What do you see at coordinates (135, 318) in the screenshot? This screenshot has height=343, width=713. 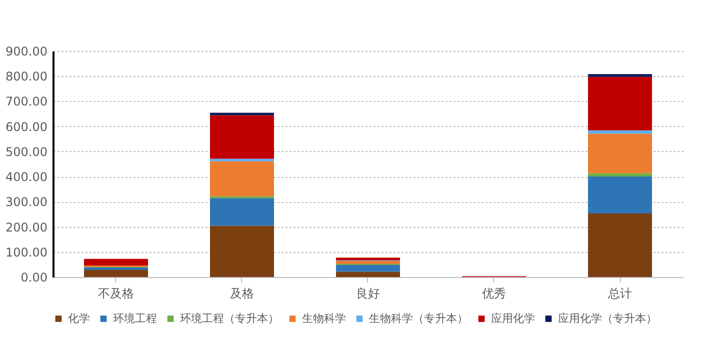 I see `legend-label: 环境工程` at bounding box center [135, 318].